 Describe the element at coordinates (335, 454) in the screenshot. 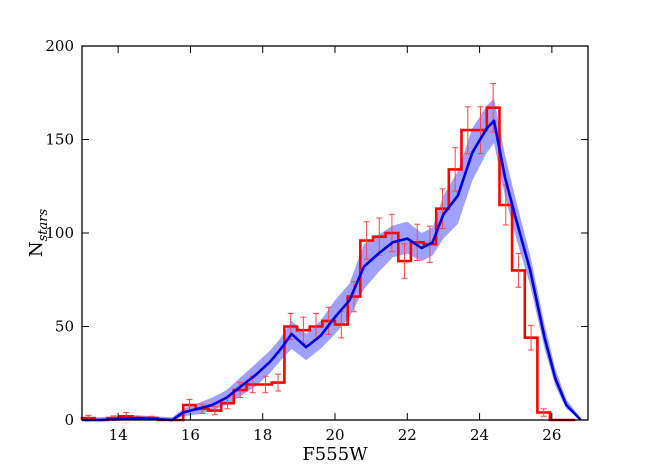

I see `x-axis-label: F555W` at that location.